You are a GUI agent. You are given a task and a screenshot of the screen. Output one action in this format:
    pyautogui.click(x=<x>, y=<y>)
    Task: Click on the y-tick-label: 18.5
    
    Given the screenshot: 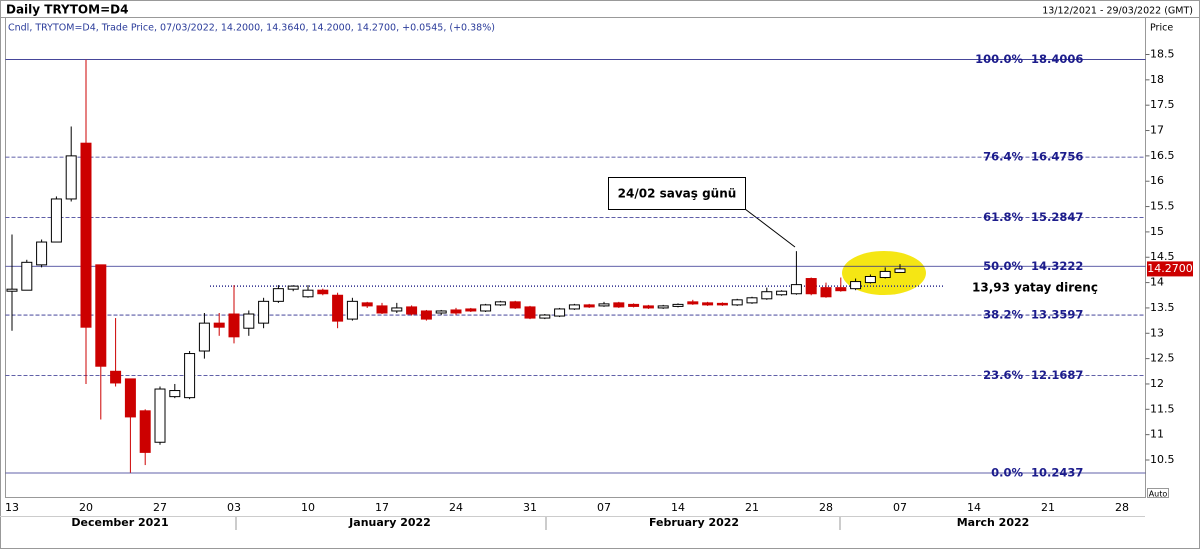 What is the action you would take?
    pyautogui.click(x=1162, y=54)
    